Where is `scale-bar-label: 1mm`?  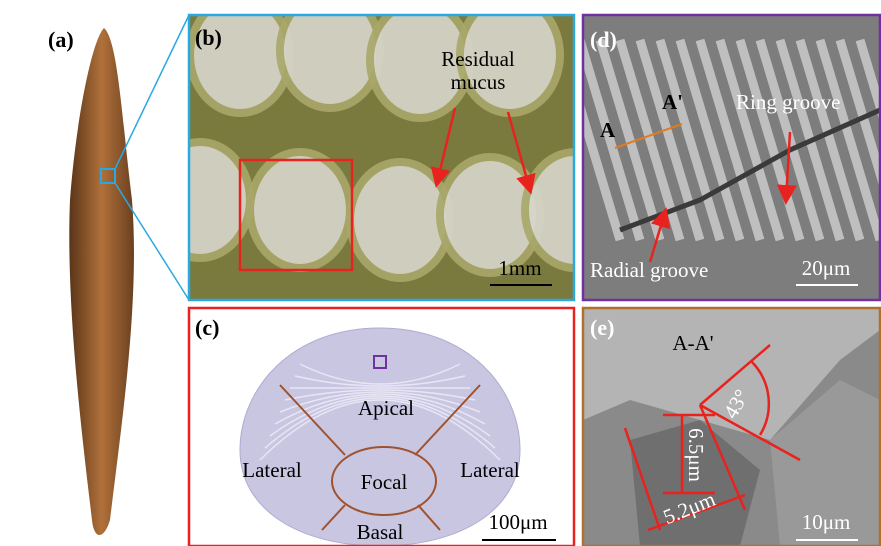 scale-bar-label: 1mm is located at coordinates (519, 268).